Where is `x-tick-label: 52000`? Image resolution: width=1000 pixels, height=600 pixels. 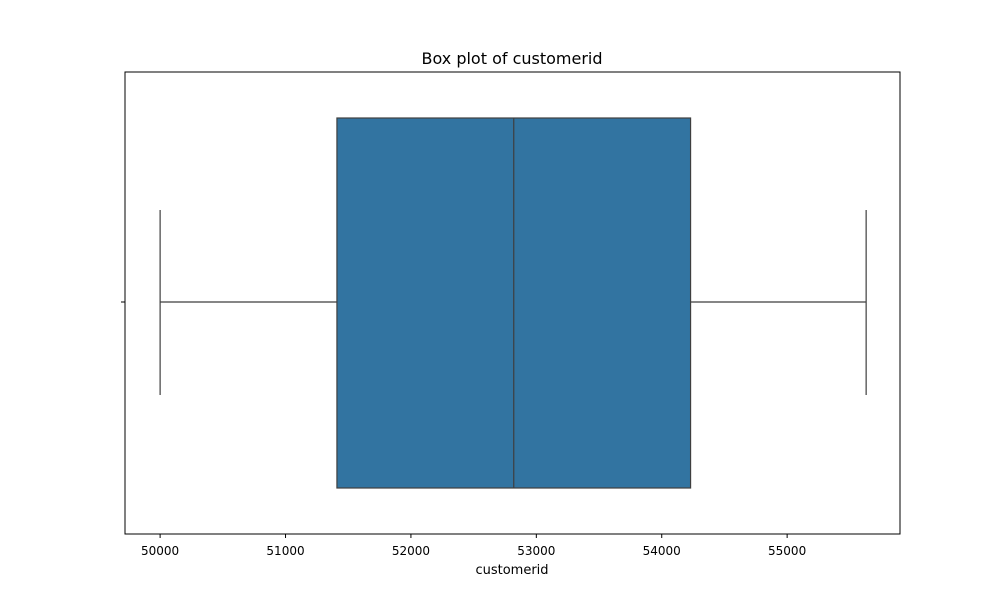 x-tick-label: 52000 is located at coordinates (411, 551).